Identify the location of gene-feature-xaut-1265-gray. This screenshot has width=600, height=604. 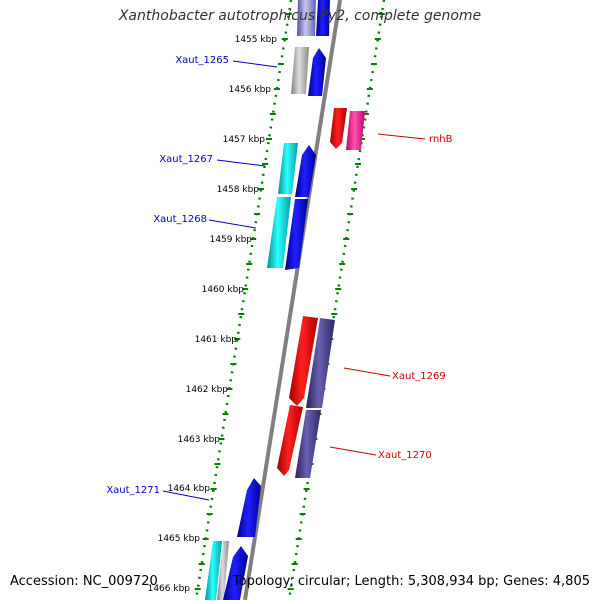
(300, 70).